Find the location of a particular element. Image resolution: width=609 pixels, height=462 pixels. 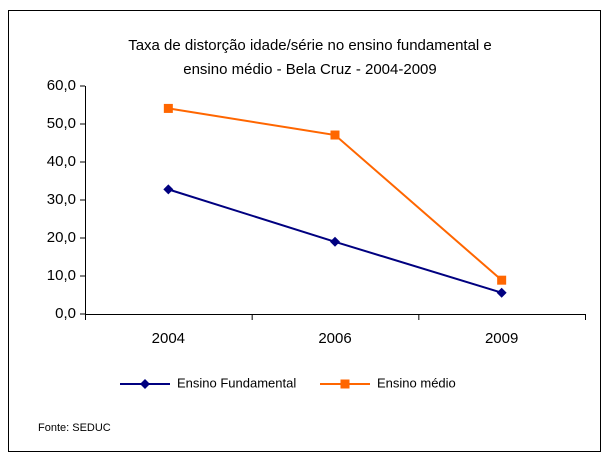

chart-title: ensino médio - Bela Cruz - 2004-2009 is located at coordinates (309, 69).